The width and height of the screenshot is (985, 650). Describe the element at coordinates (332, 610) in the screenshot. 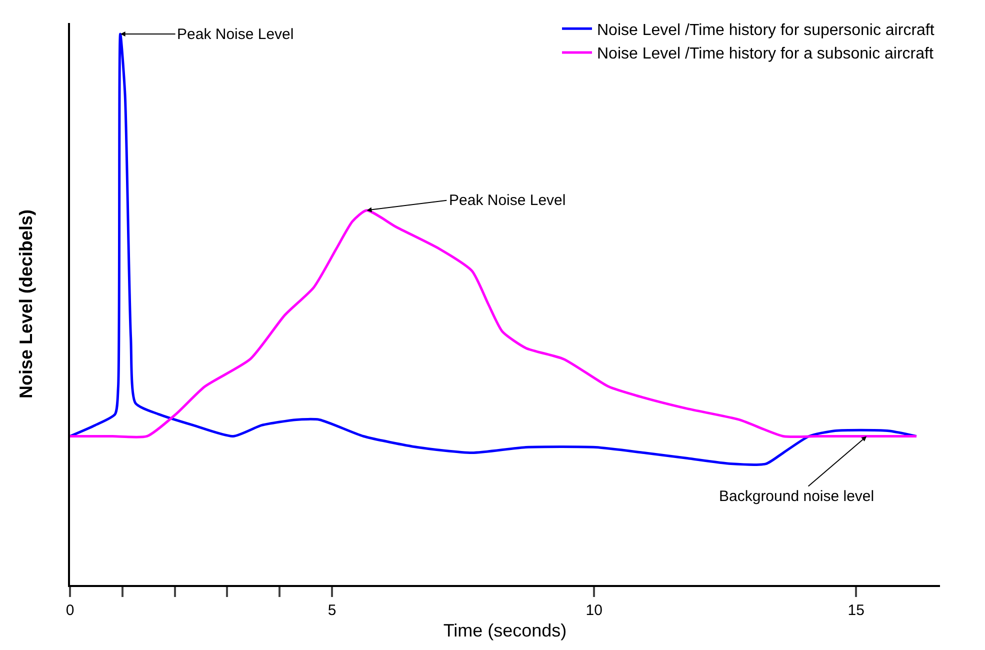

I see `x-tick-label: 5` at that location.